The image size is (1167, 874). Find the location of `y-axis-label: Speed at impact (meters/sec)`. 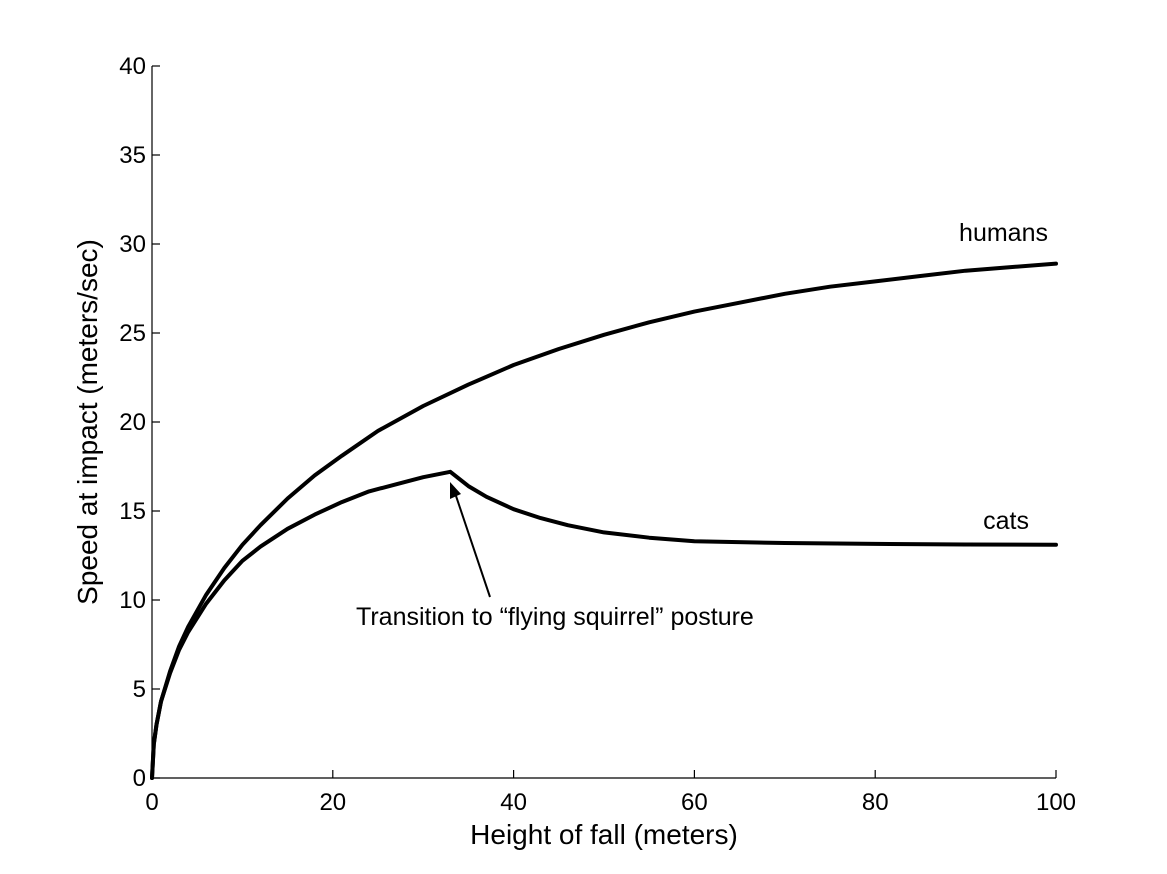

y-axis-label: Speed at impact (meters/sec) is located at coordinates (87, 422).